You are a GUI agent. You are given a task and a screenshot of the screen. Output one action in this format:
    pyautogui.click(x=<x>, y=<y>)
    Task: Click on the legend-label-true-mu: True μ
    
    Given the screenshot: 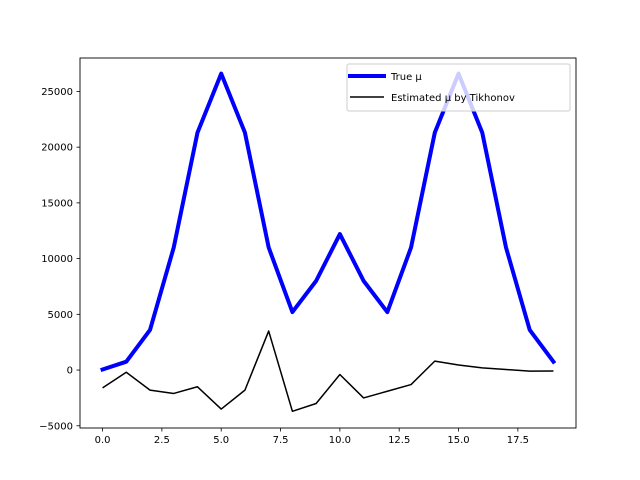 What is the action you would take?
    pyautogui.click(x=406, y=77)
    